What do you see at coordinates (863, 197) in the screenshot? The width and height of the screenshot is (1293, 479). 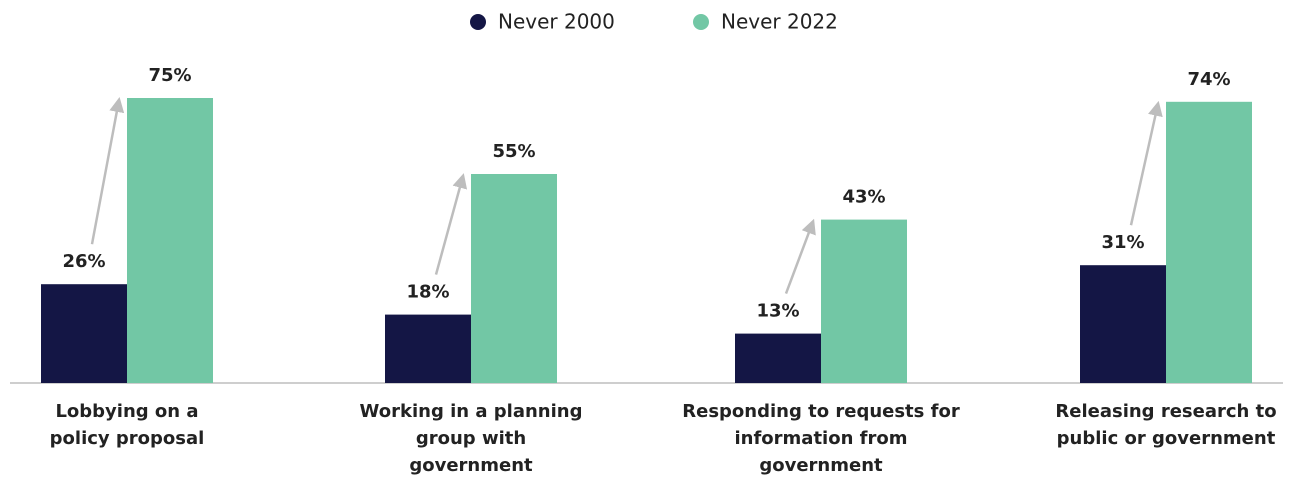 I see `value-label: 43%` at bounding box center [863, 197].